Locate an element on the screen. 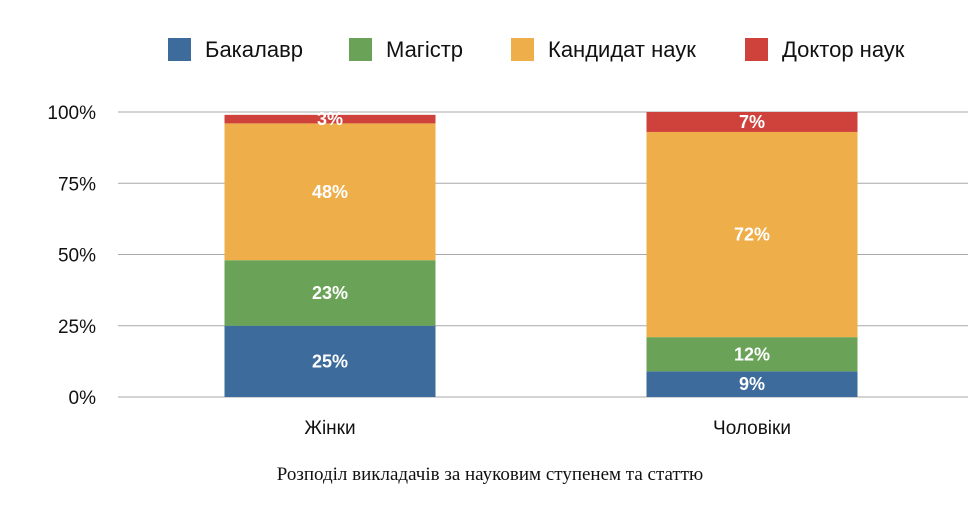 Image resolution: width=980 pixels, height=516 pixels. bar-value-label: 9% is located at coordinates (752, 384).